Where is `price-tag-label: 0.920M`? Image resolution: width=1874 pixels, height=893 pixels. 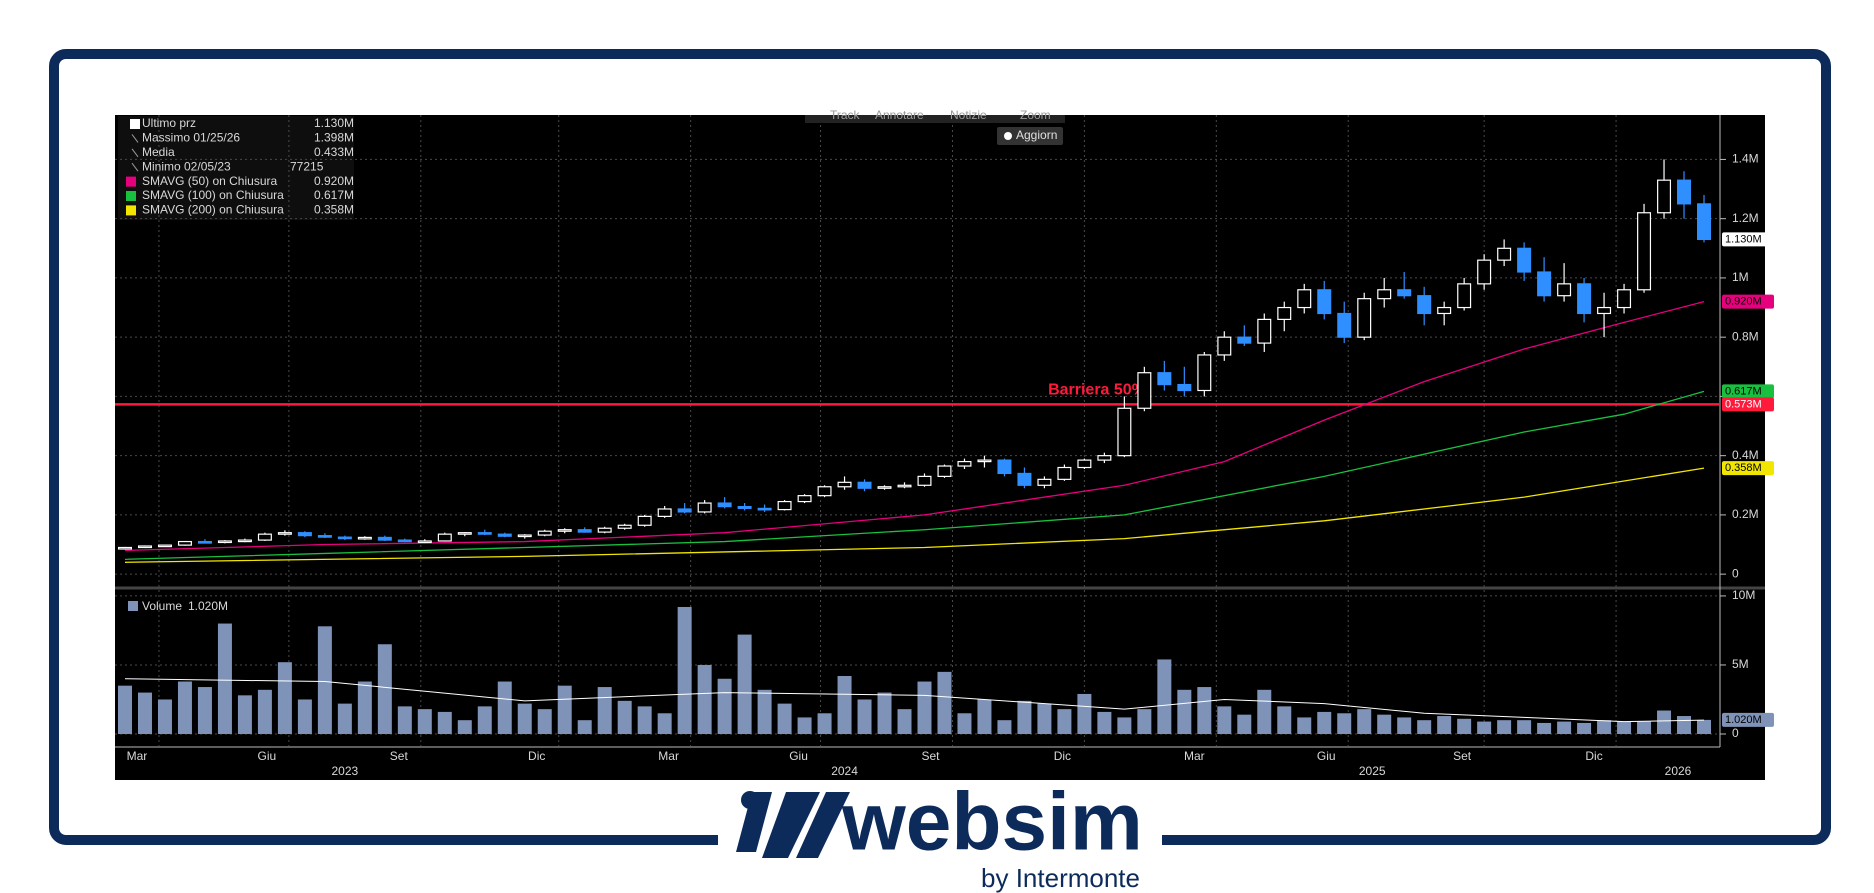 price-tag-label: 0.920M is located at coordinates (1743, 302).